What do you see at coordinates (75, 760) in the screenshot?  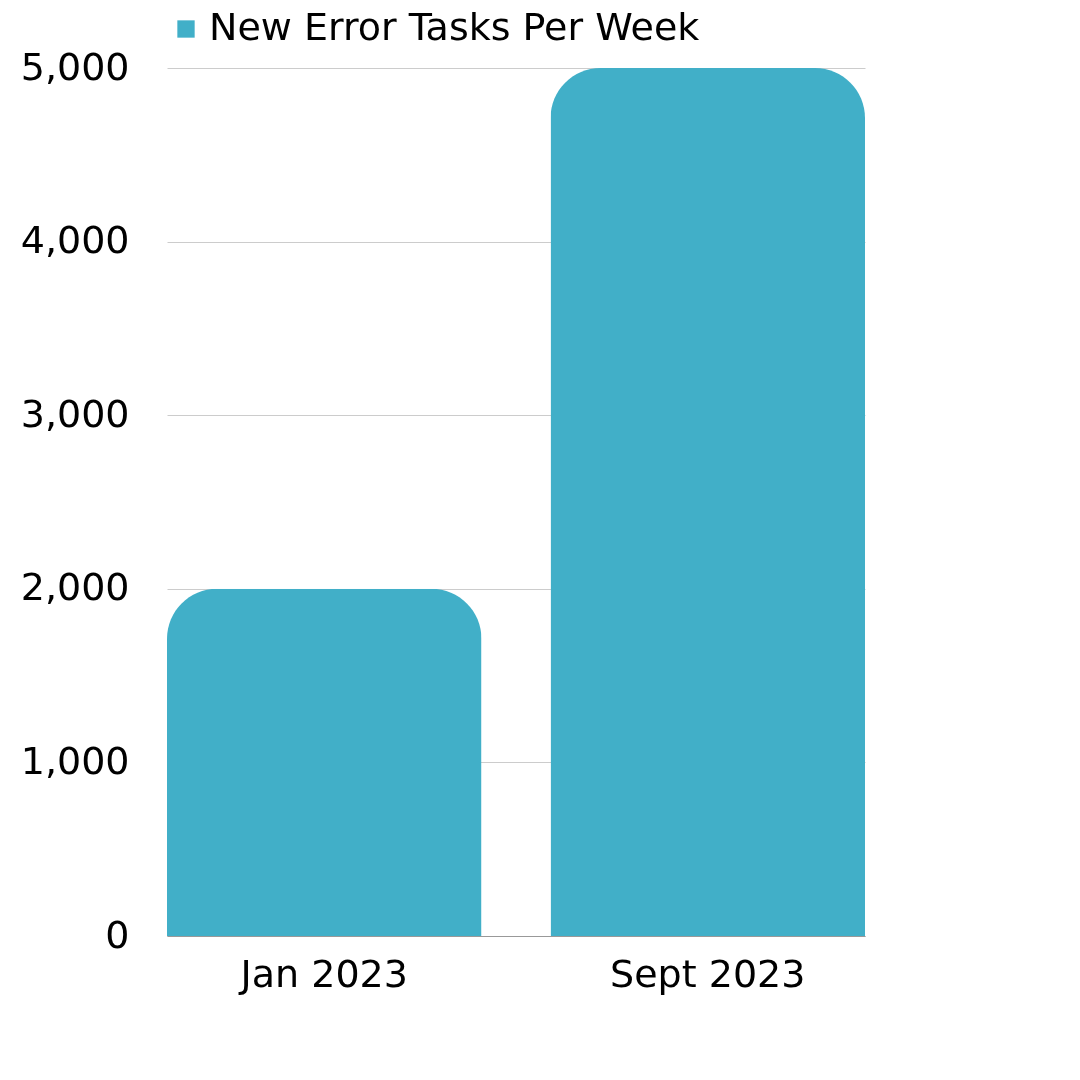 I see `y-tick-label: 1,000` at bounding box center [75, 760].